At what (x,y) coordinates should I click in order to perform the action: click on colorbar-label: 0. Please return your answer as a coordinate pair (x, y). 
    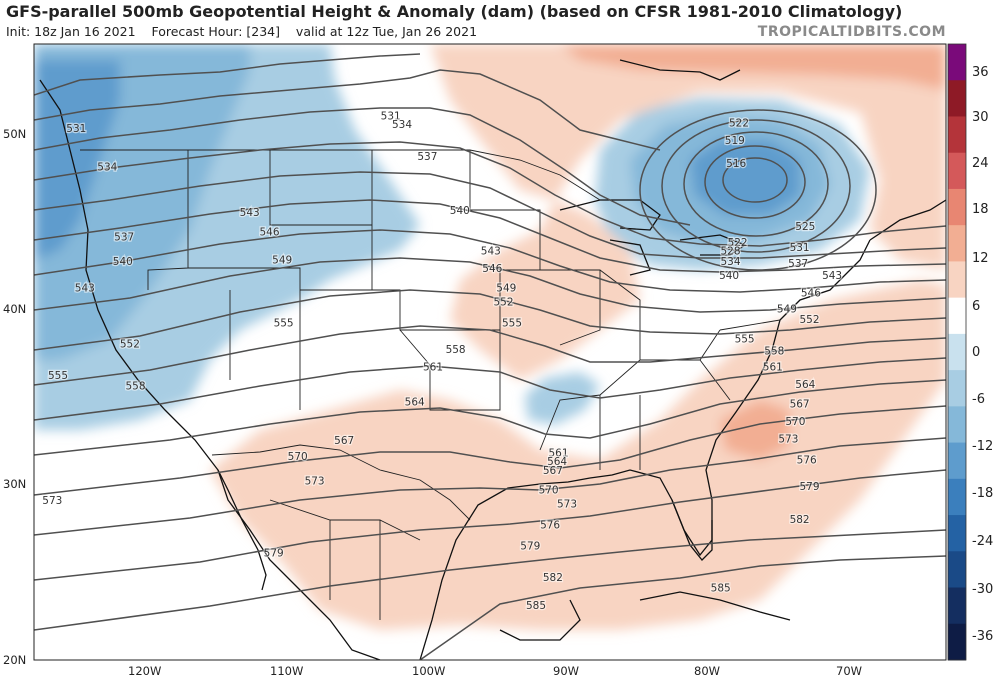
    Looking at the image, I should click on (976, 352).